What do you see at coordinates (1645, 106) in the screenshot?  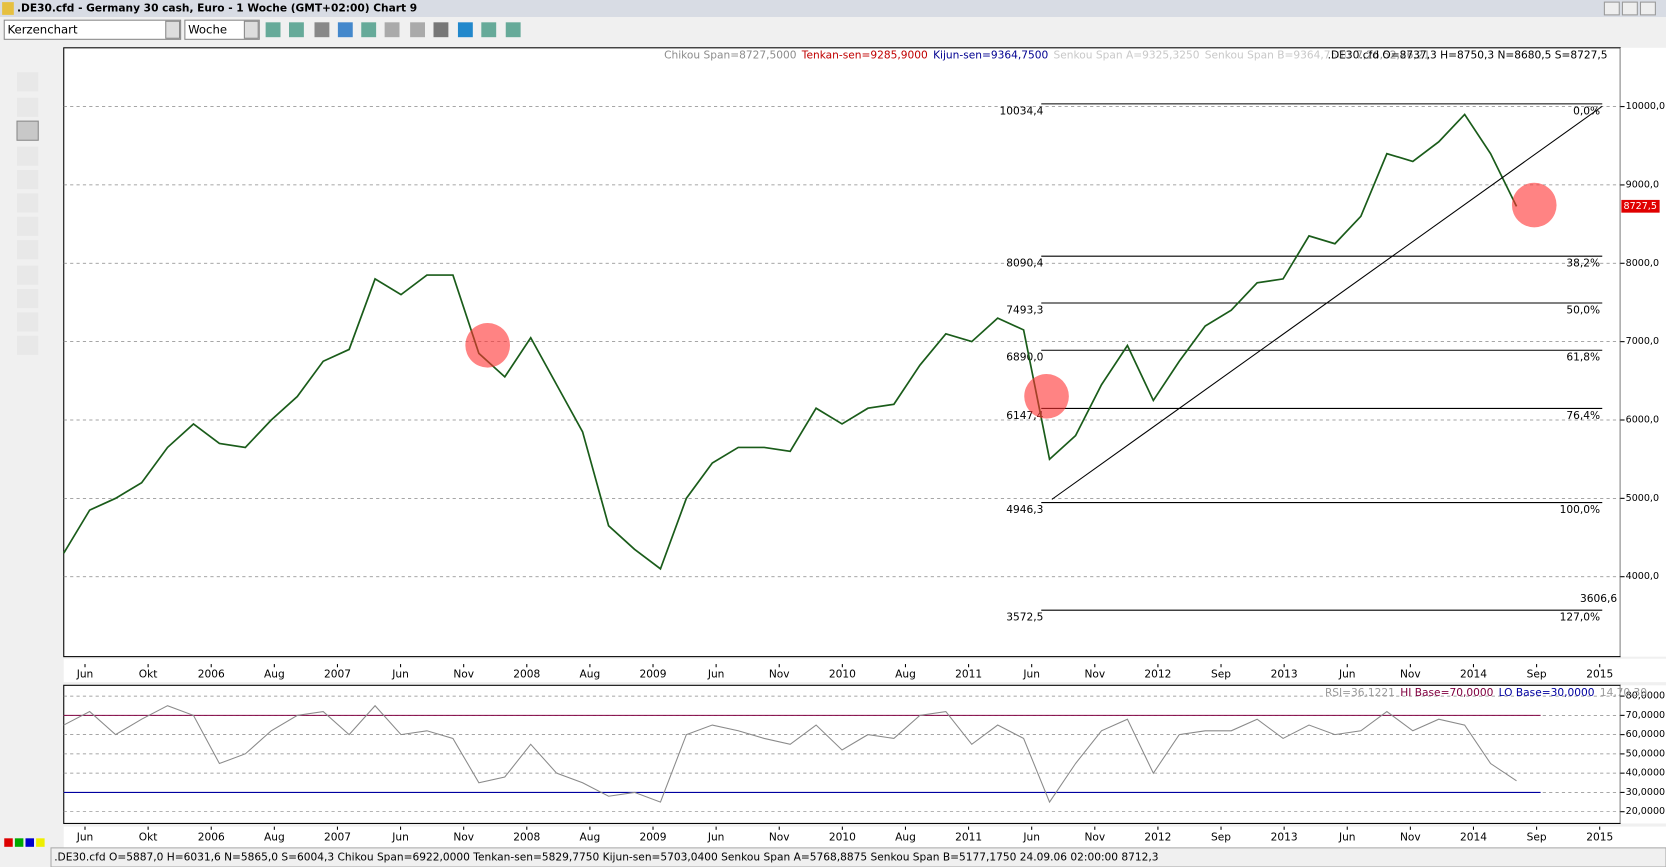 I see `y-tick-label: 10000,0` at bounding box center [1645, 106].